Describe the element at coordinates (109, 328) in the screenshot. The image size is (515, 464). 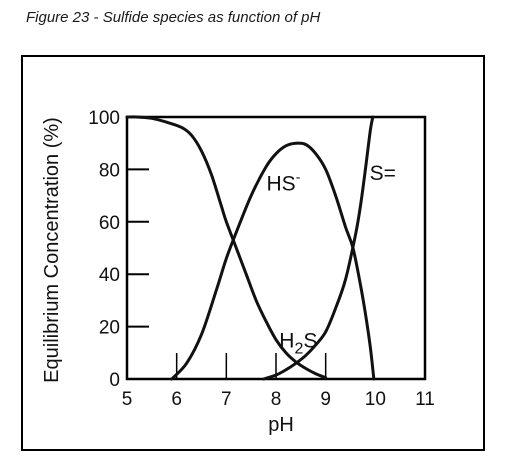
I see `y-tick-label: 20` at that location.